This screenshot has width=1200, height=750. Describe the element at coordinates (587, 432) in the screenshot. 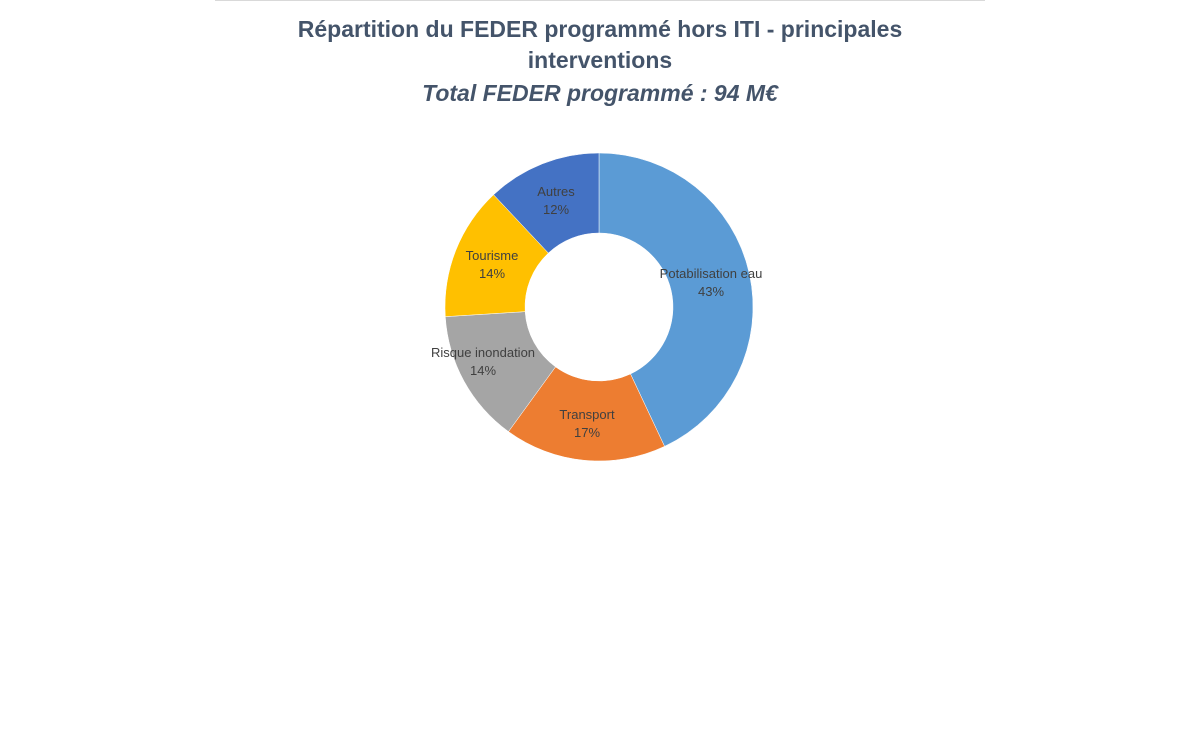

I see `slice-label-value-transport: 17%` at that location.